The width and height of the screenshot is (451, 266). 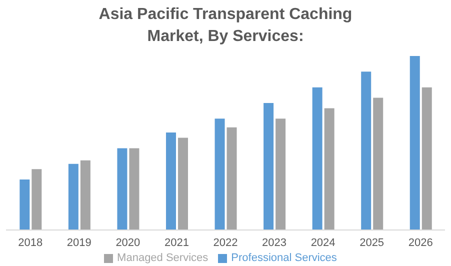 I want to click on x-tick-label: 2020, so click(x=128, y=242).